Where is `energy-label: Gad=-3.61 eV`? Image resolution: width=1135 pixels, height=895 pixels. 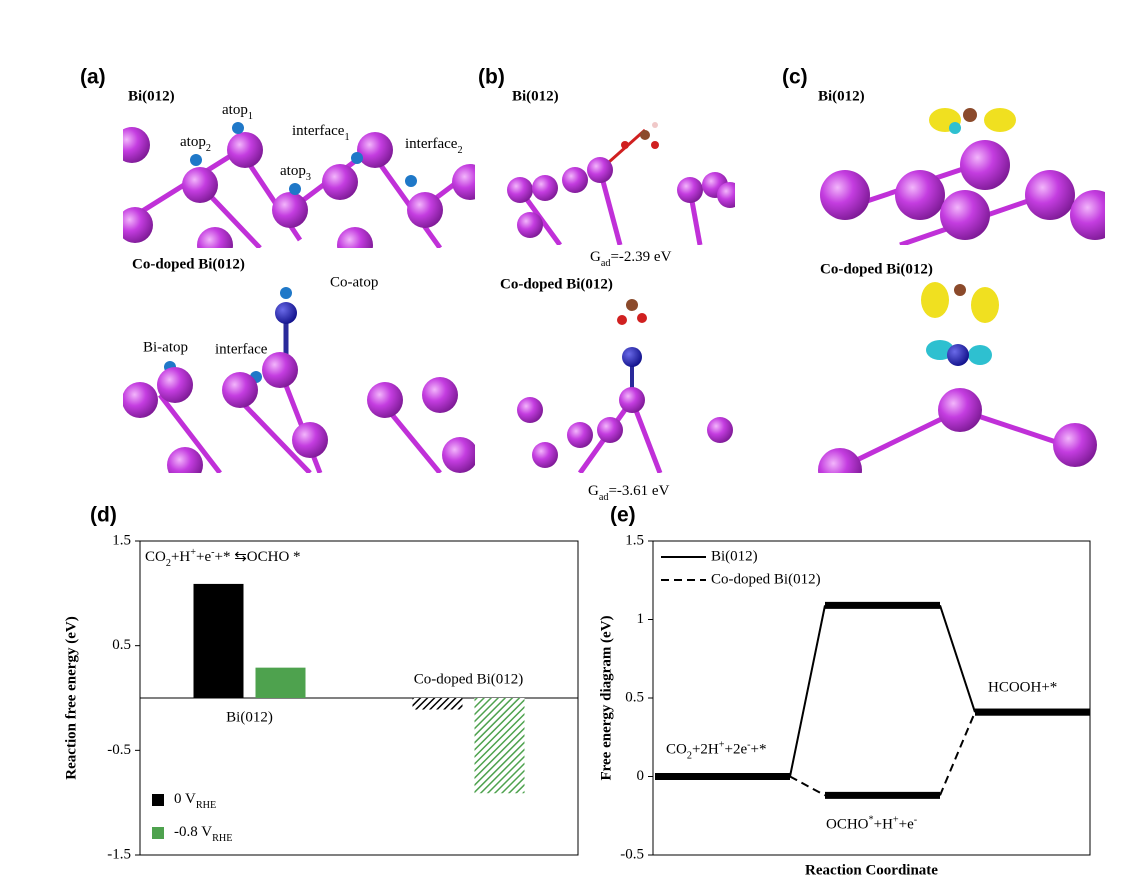 energy-label: Gad=-3.61 eV is located at coordinates (629, 492).